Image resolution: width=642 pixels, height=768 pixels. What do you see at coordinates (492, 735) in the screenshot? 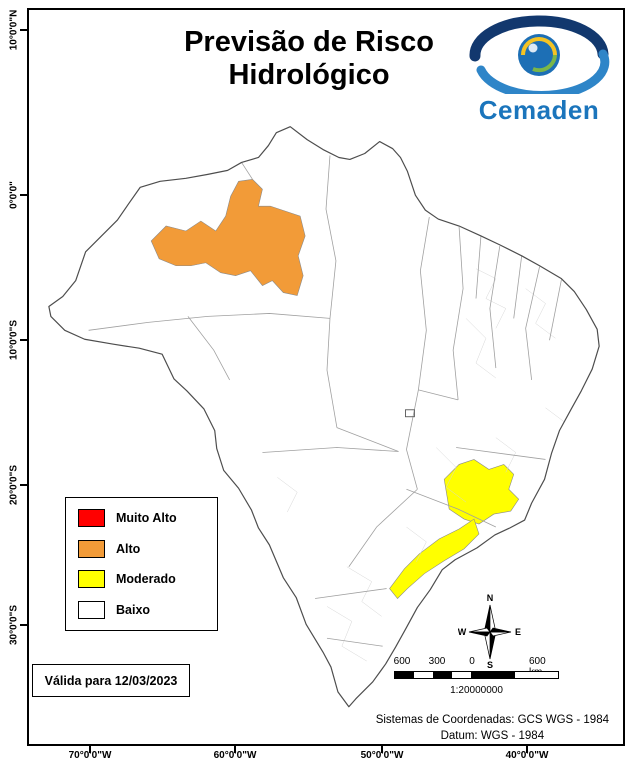
I see `coordinate-system-line2: Datum: WGS - 1984` at bounding box center [492, 735].